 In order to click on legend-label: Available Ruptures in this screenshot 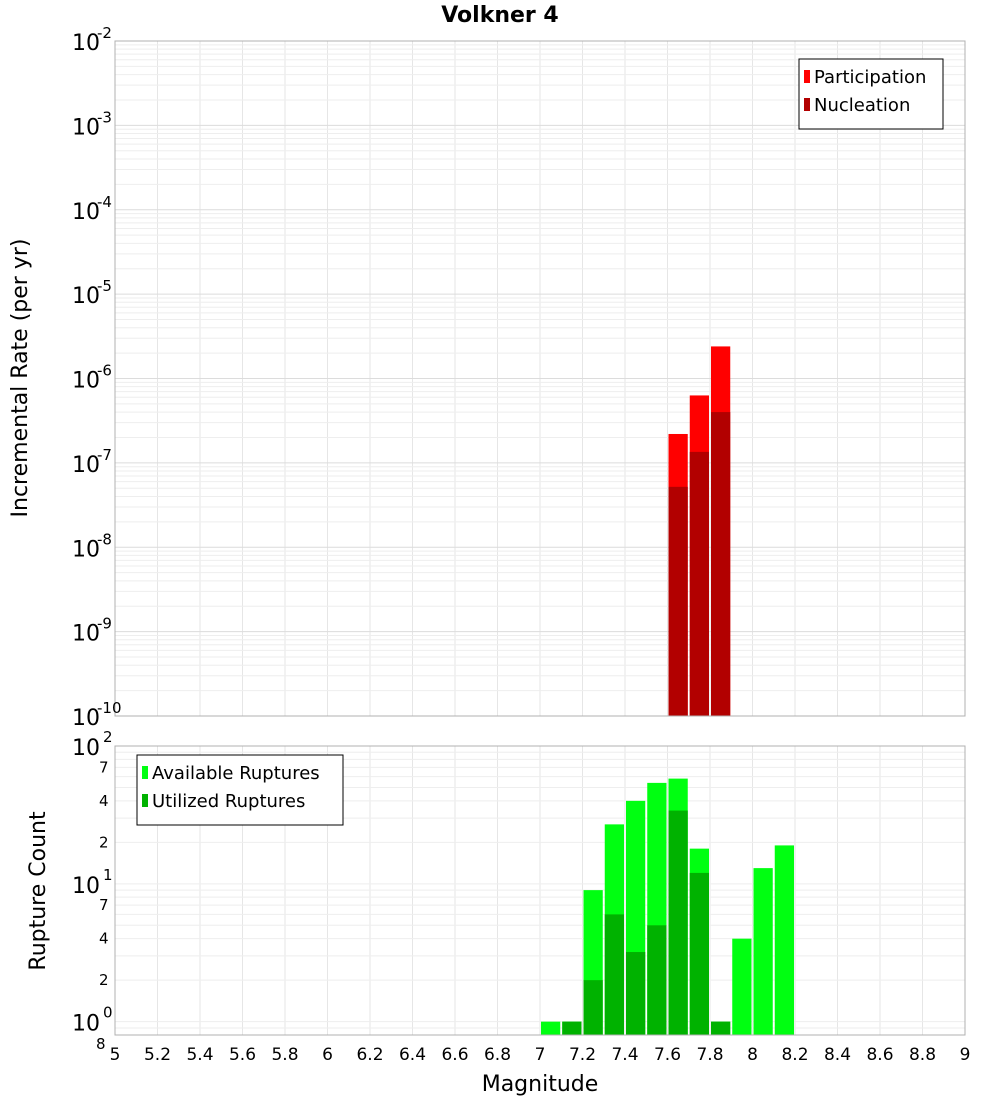, I will do `click(236, 773)`.